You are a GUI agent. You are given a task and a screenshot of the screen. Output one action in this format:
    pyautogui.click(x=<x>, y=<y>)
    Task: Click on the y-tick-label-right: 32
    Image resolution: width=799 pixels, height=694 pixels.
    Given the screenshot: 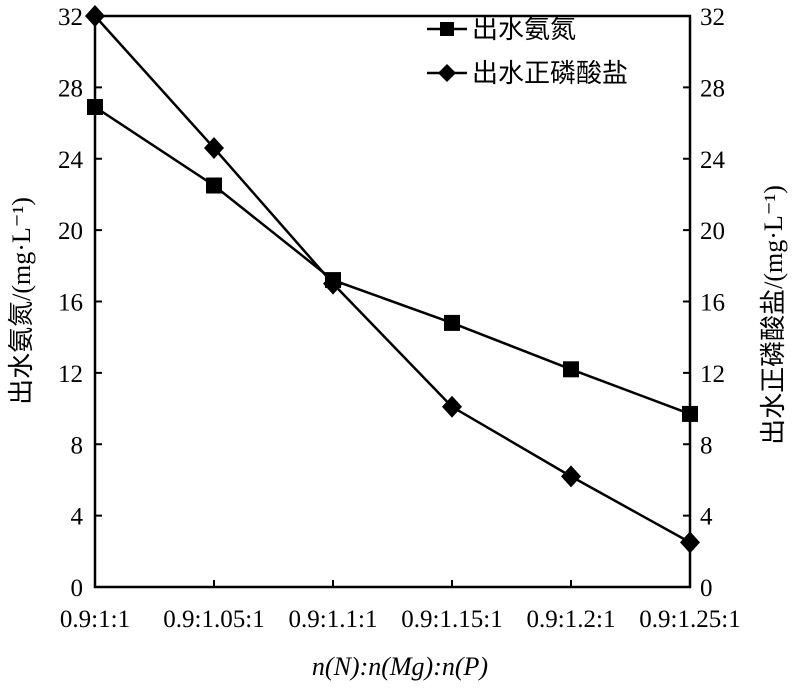 What is the action you would take?
    pyautogui.click(x=712, y=17)
    